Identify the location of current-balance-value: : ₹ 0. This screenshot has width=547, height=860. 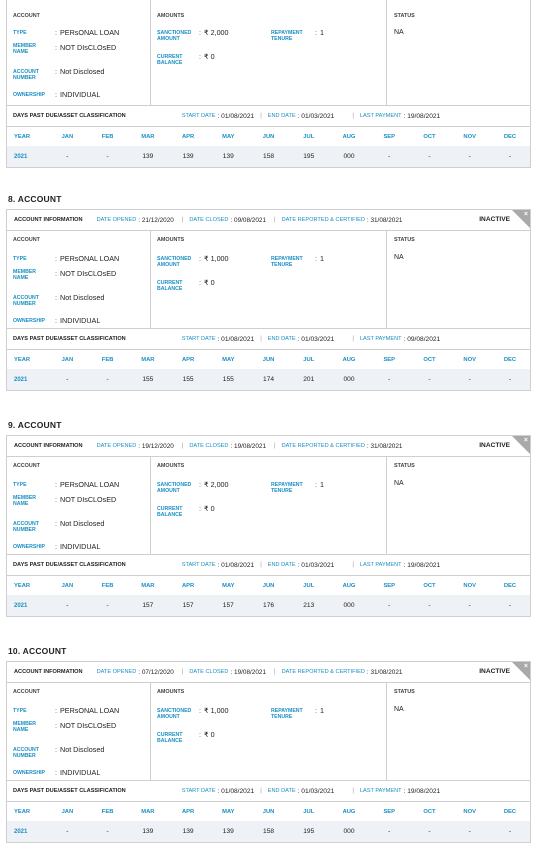
(207, 282).